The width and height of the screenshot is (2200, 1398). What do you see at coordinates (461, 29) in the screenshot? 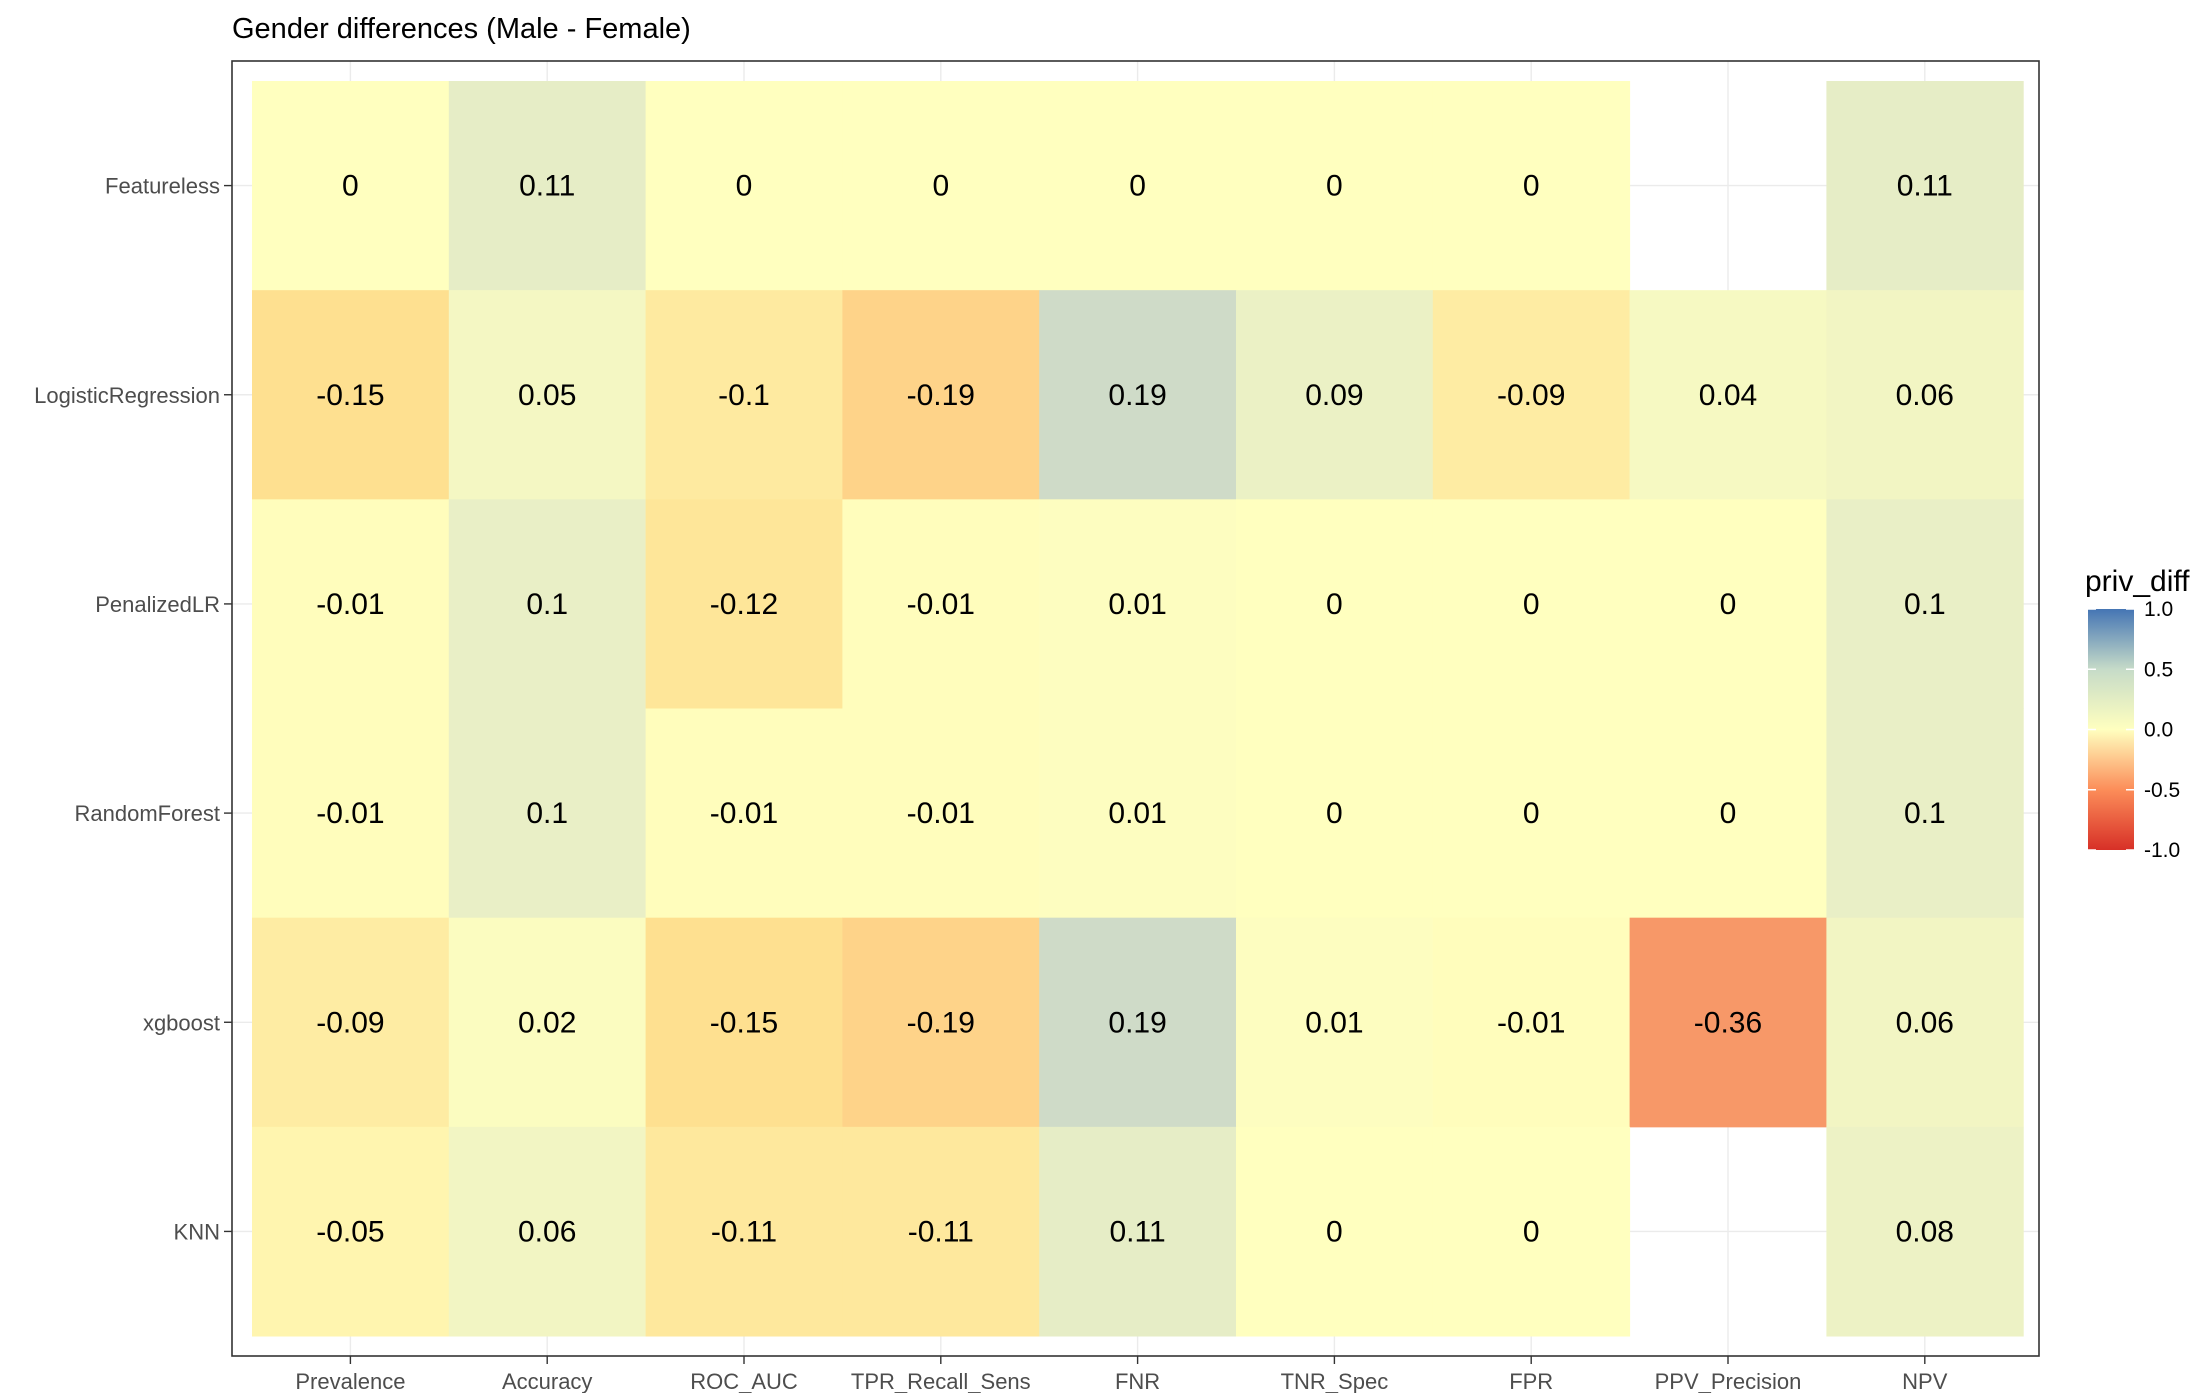
I see `chart-title: Gender differences (Male - Female)` at bounding box center [461, 29].